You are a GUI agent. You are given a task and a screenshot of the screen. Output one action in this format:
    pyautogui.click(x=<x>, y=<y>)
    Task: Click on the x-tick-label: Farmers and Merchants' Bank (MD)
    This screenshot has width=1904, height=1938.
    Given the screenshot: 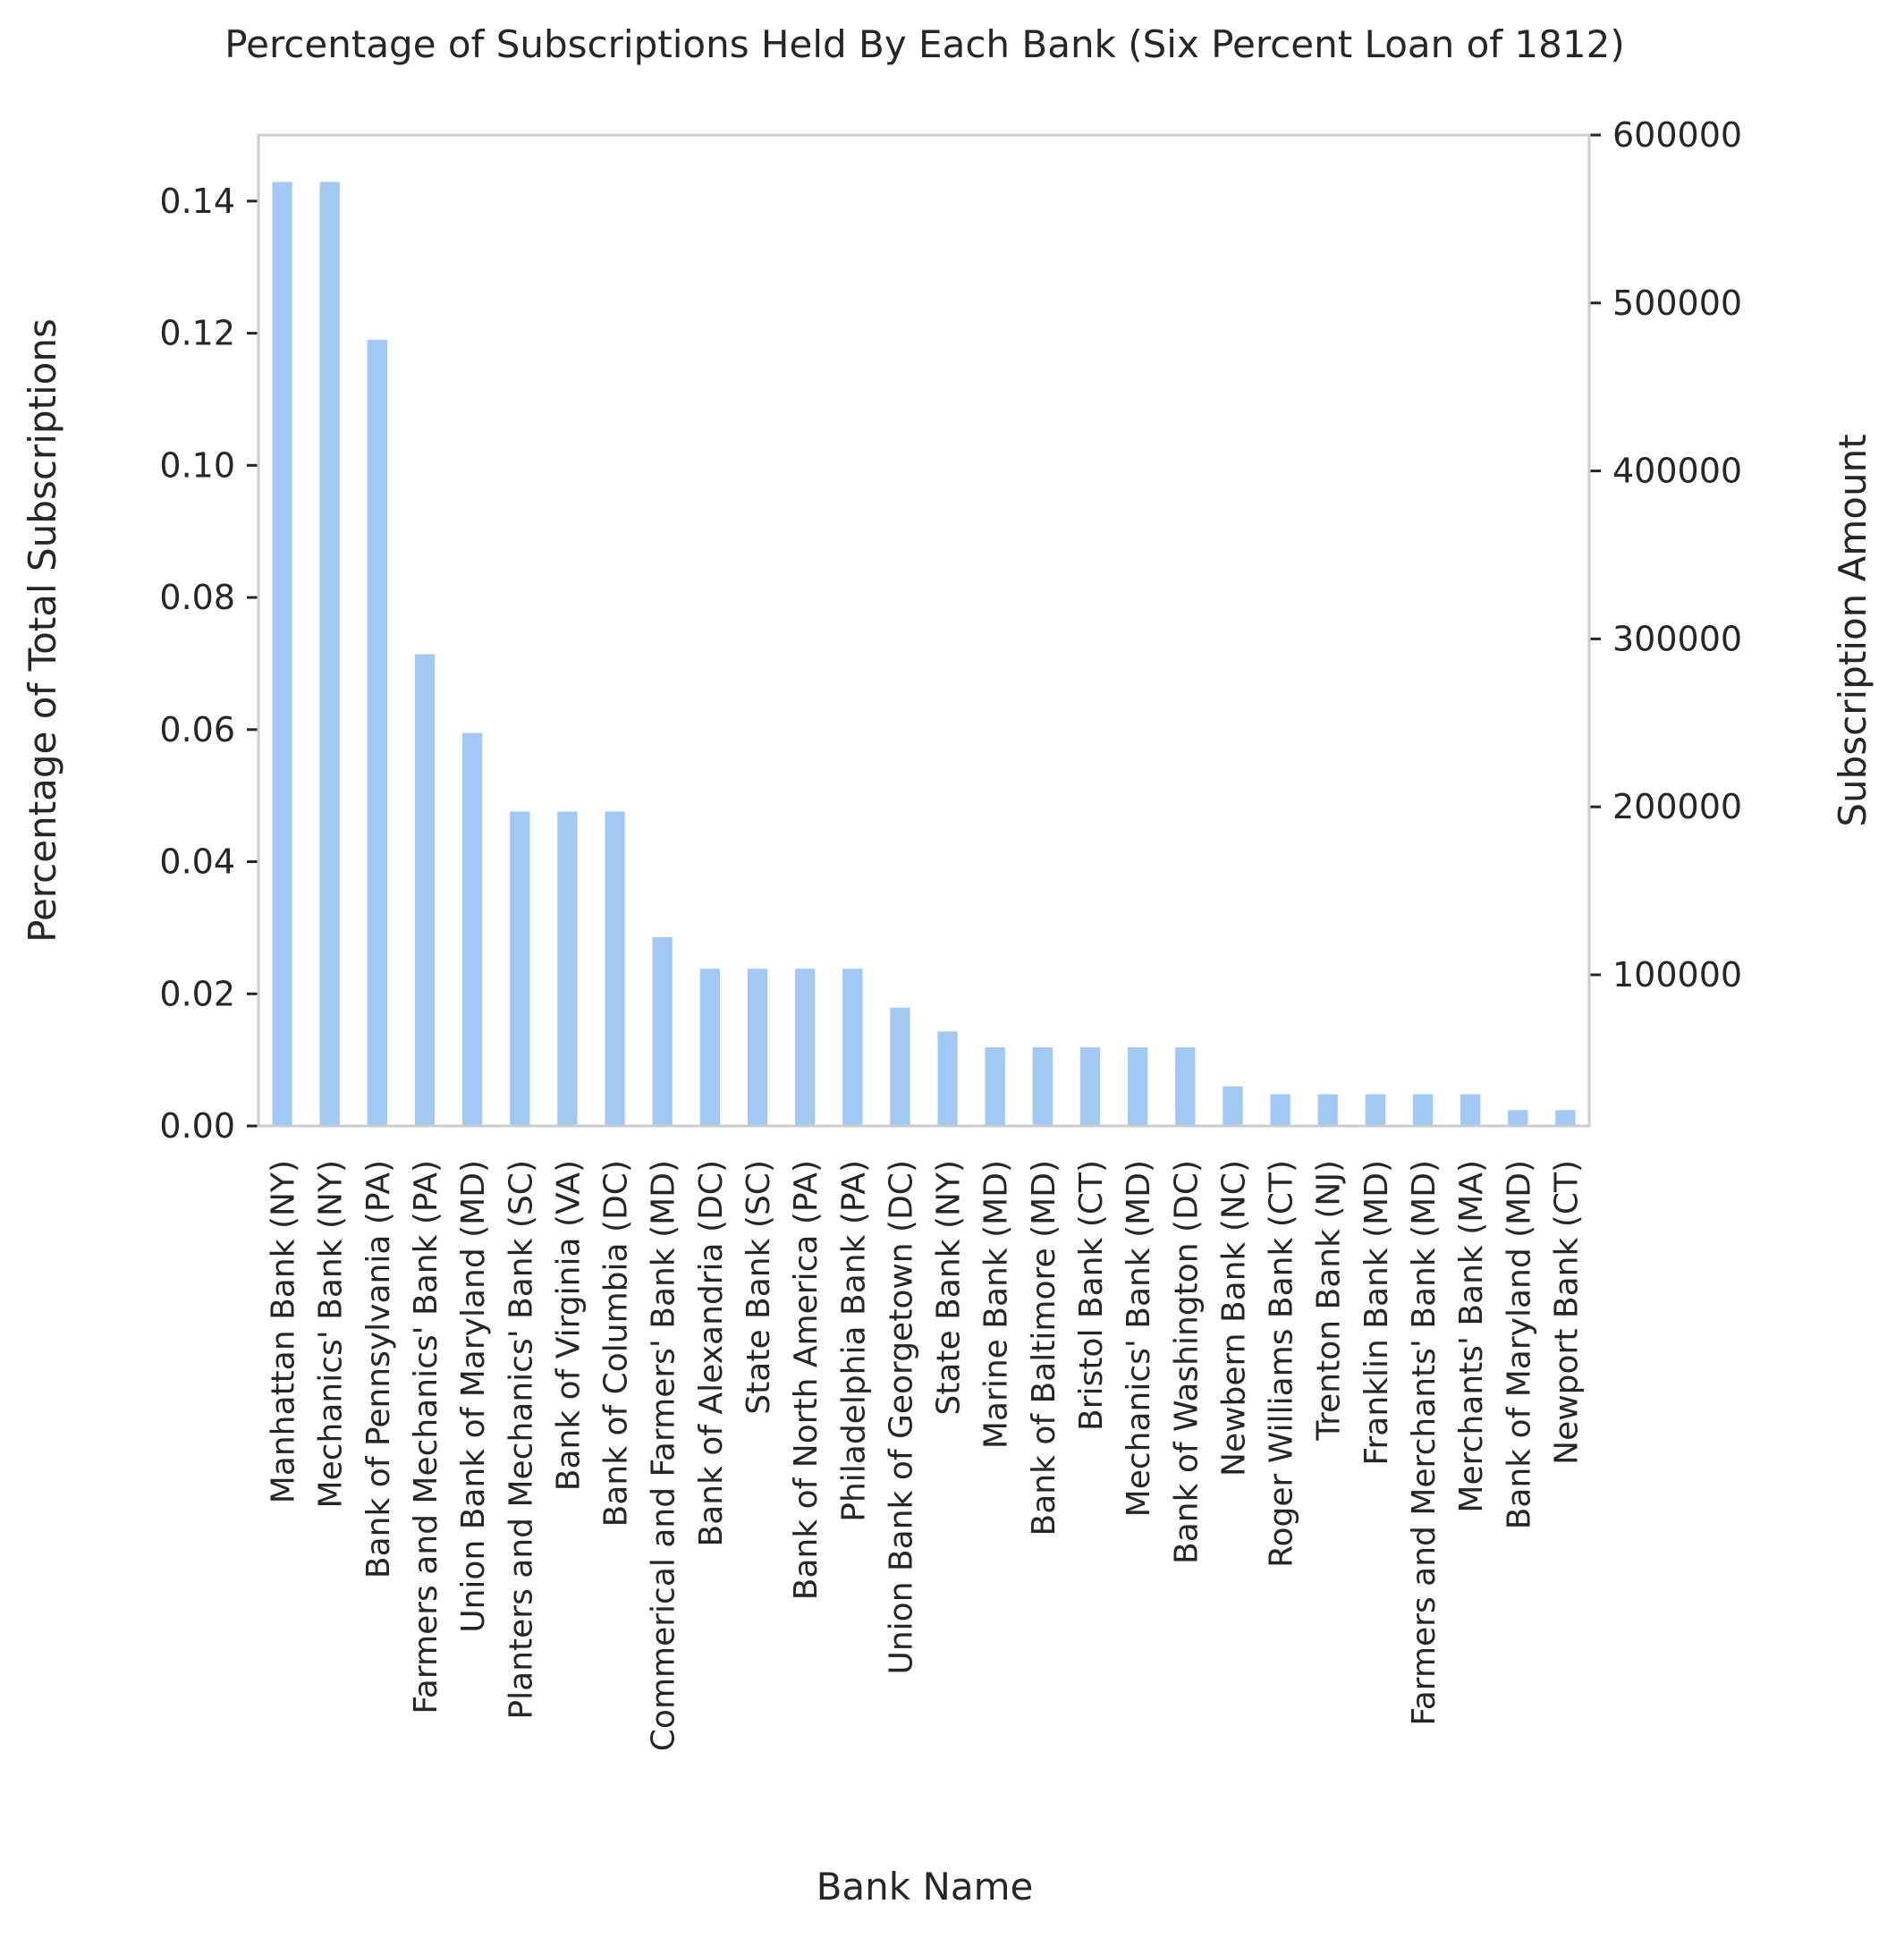 What is the action you would take?
    pyautogui.click(x=1424, y=1443)
    